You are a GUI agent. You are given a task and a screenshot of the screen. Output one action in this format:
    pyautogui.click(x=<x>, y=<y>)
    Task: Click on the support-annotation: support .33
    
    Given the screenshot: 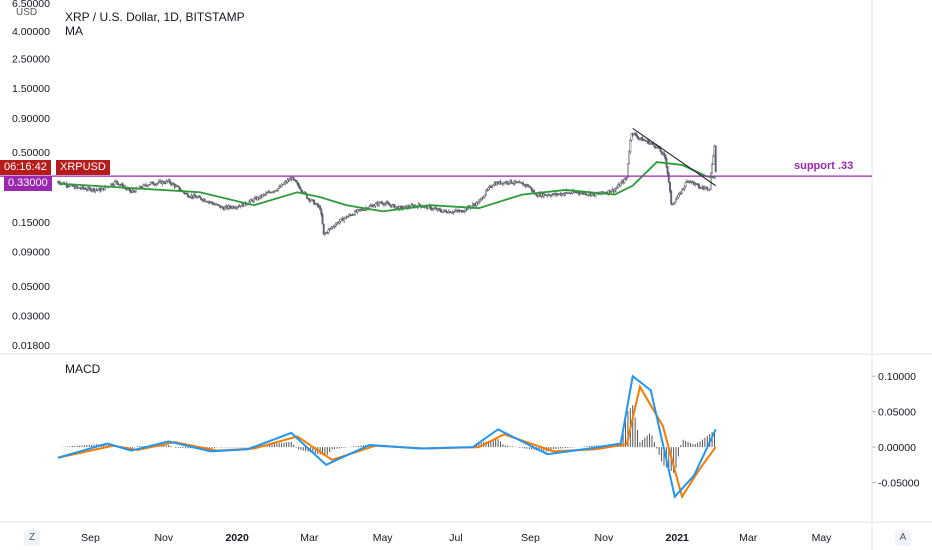 What is the action you would take?
    pyautogui.click(x=824, y=166)
    